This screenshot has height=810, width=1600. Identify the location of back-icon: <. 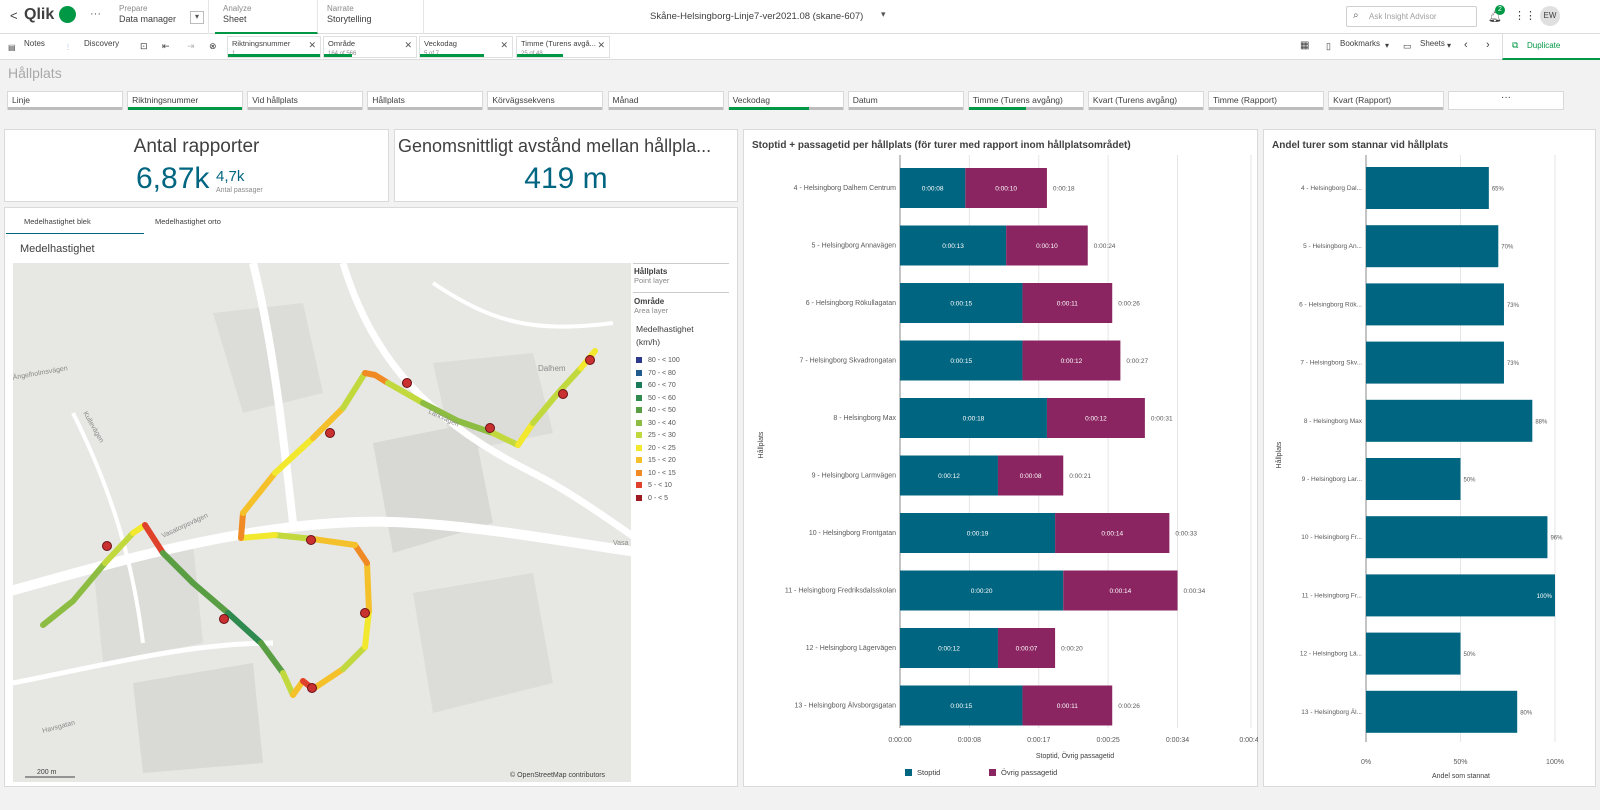
(14, 15).